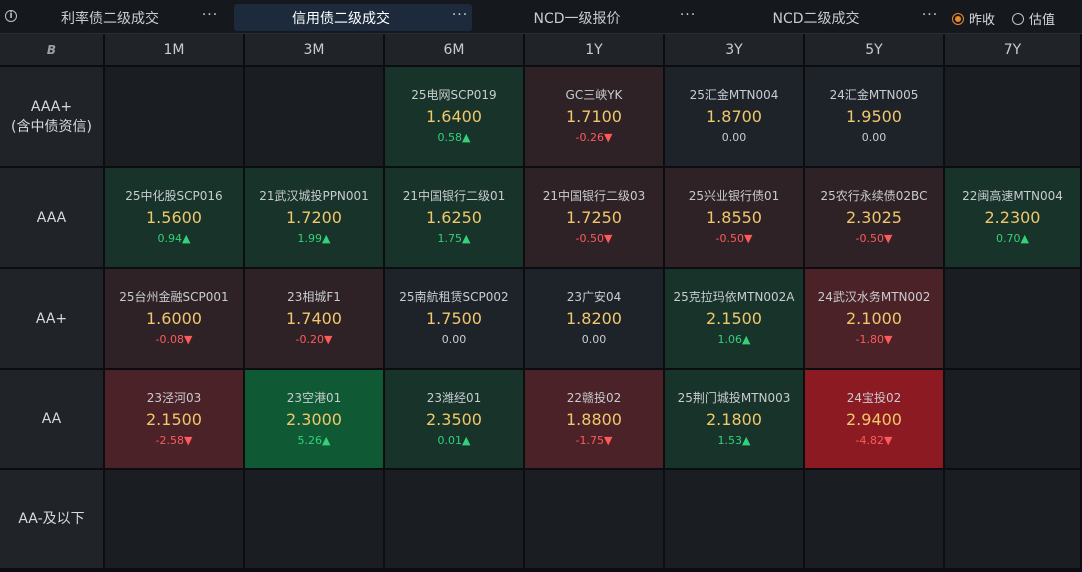  Describe the element at coordinates (454, 137) in the screenshot. I see `bond-change: 0.58▲` at that location.